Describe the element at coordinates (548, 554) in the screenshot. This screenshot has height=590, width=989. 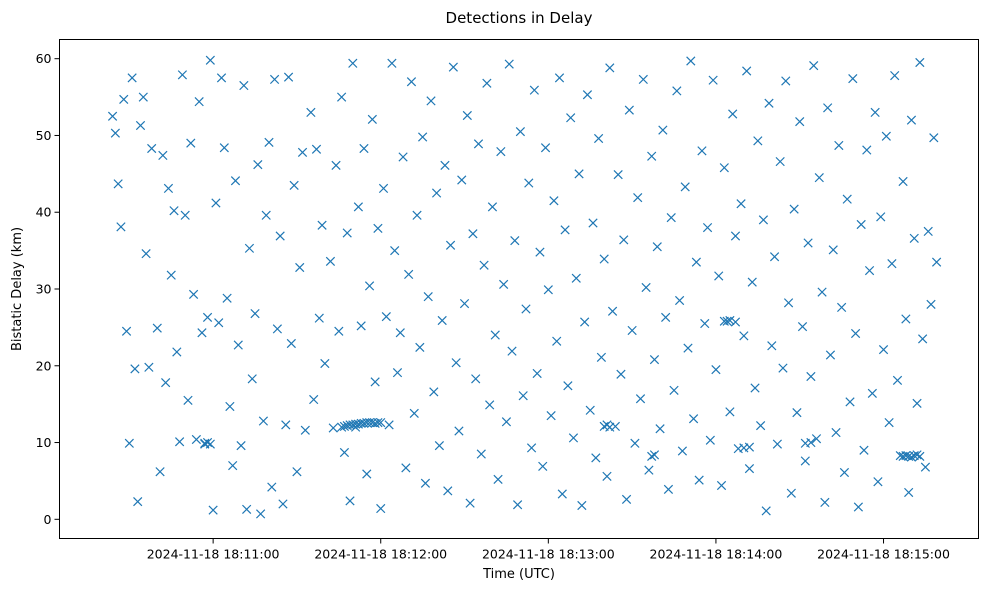
I see `x-tick-label: 2024-11-18 18:13:00` at that location.